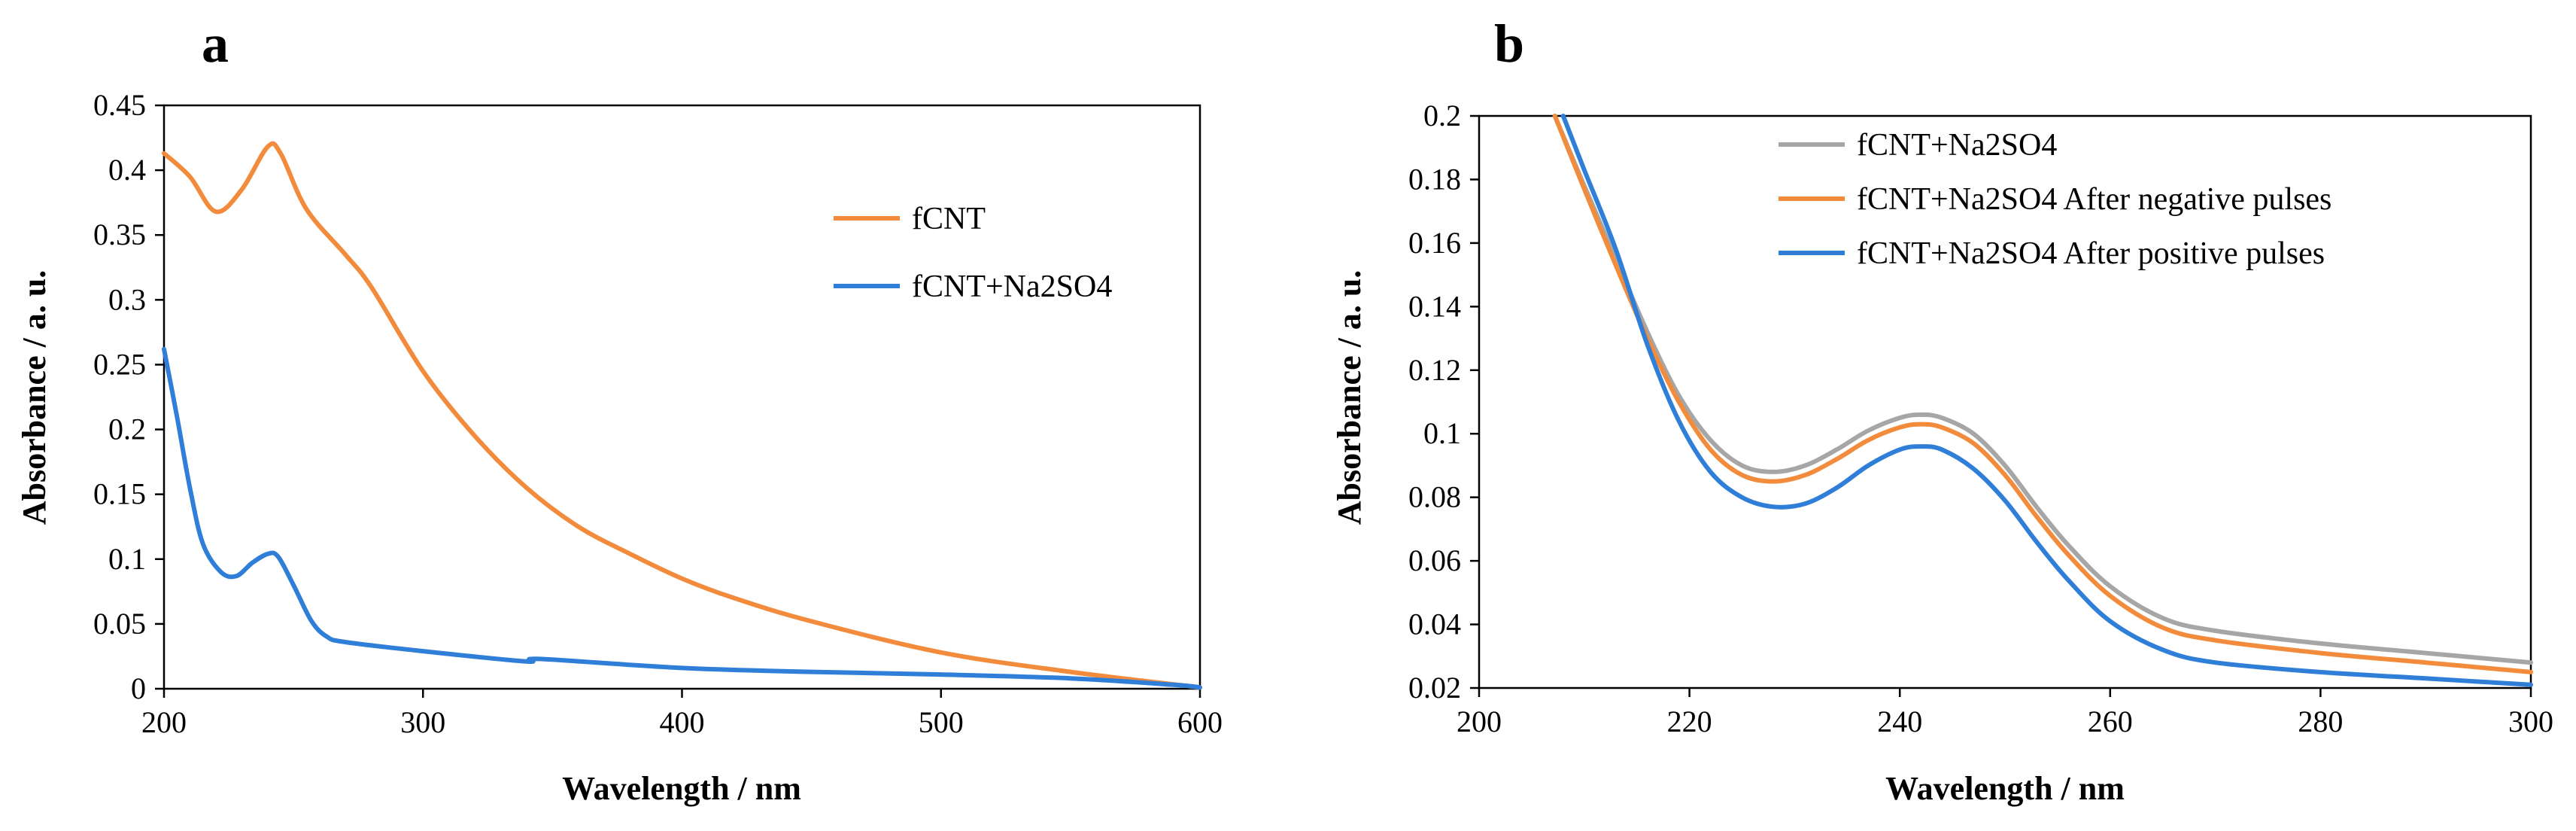 The image size is (2576, 831). I want to click on x-tick-label: 260, so click(2110, 721).